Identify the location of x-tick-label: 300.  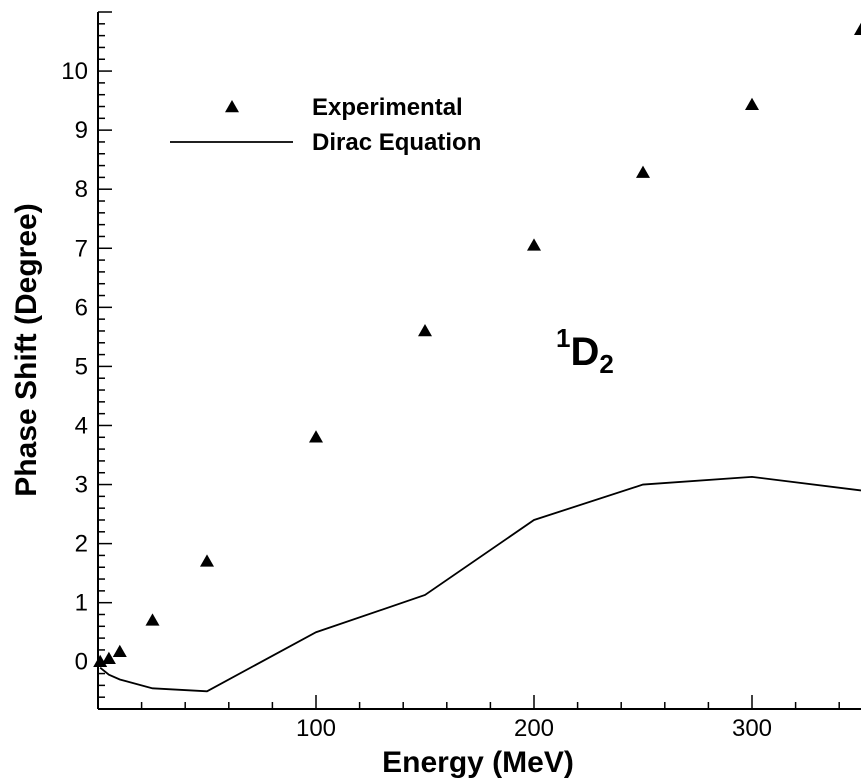
(752, 728).